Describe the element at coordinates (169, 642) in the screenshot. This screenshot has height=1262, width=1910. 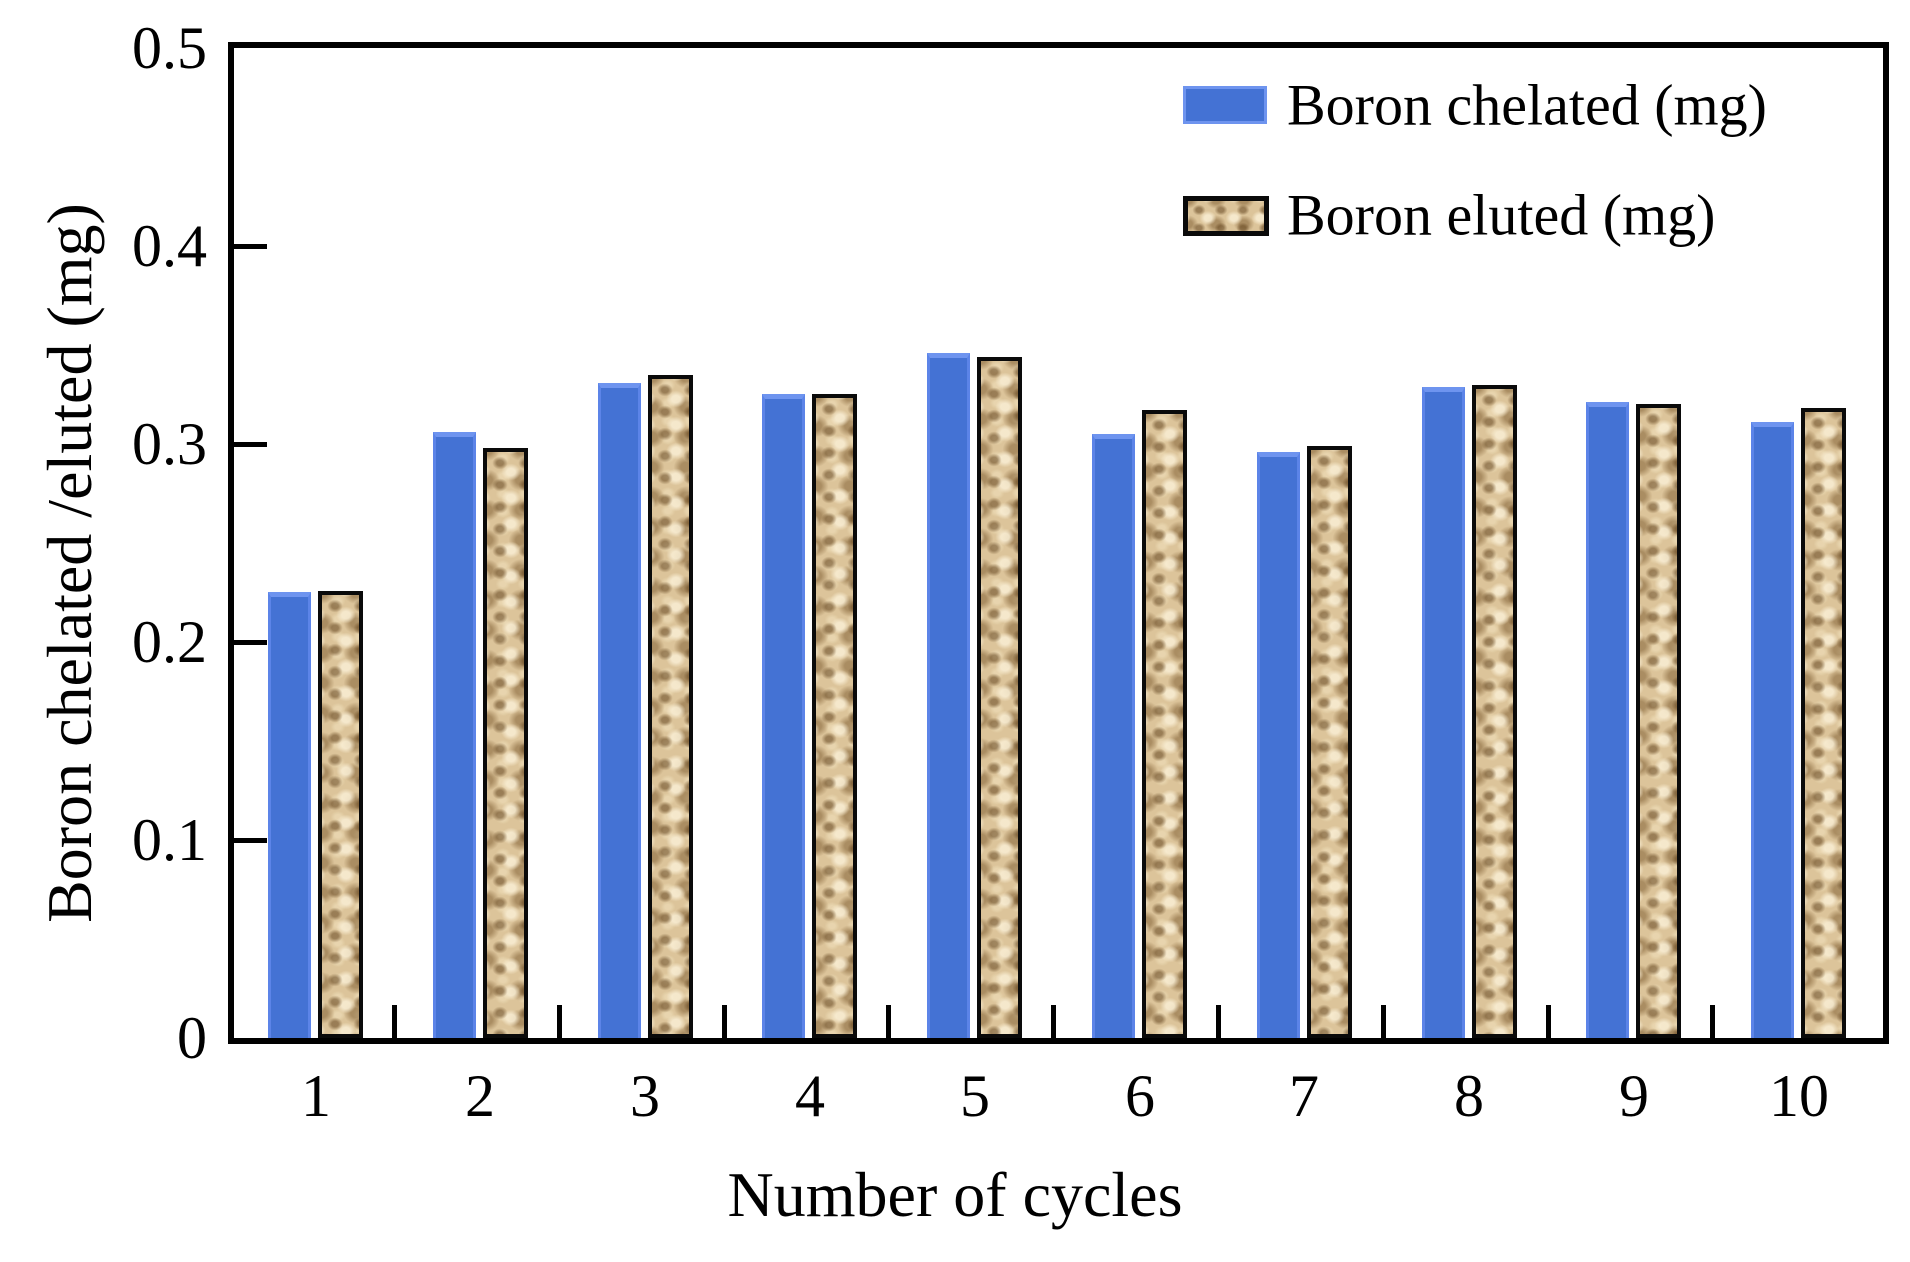
I see `y-tick-label-0.2: 0.2` at that location.